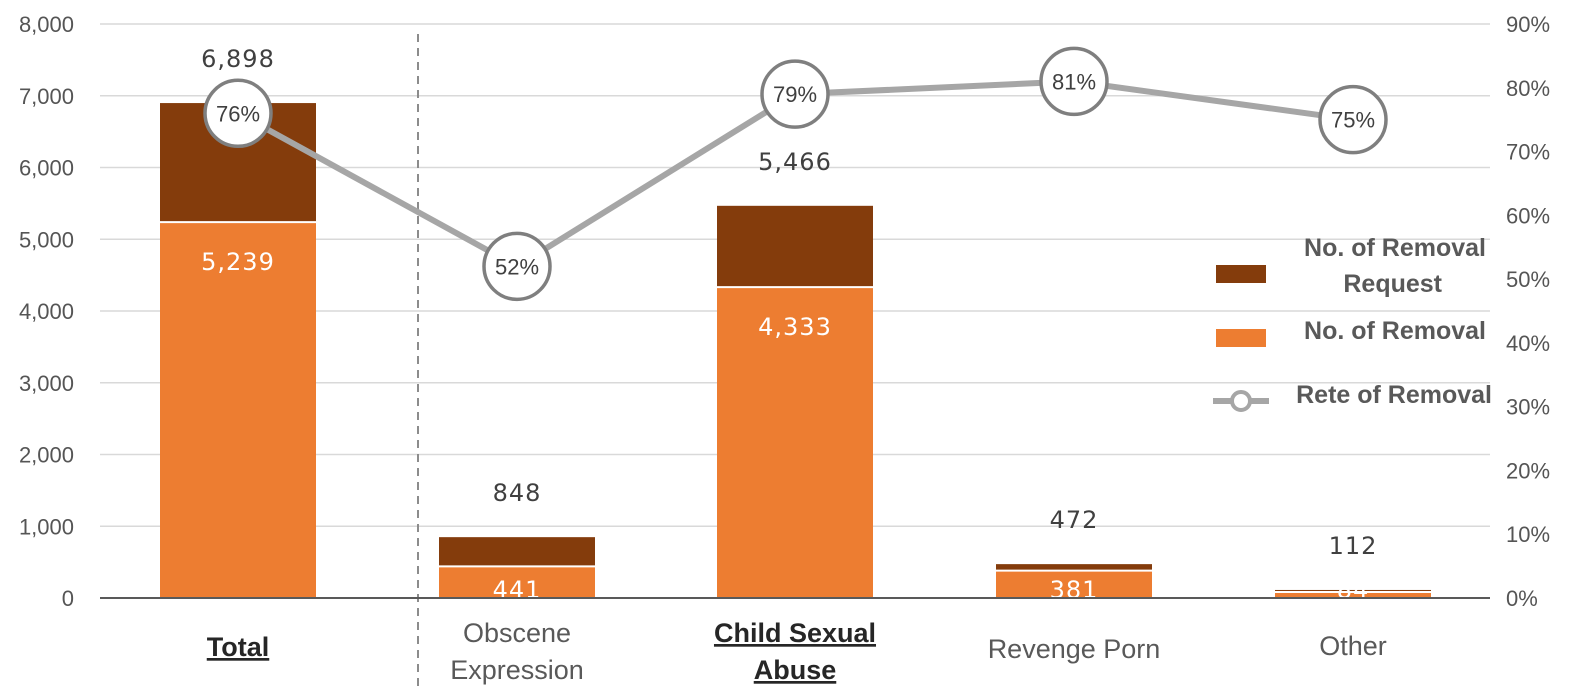 The width and height of the screenshot is (1580, 692). What do you see at coordinates (1353, 590) in the screenshot?
I see `removal-label: 84` at bounding box center [1353, 590].